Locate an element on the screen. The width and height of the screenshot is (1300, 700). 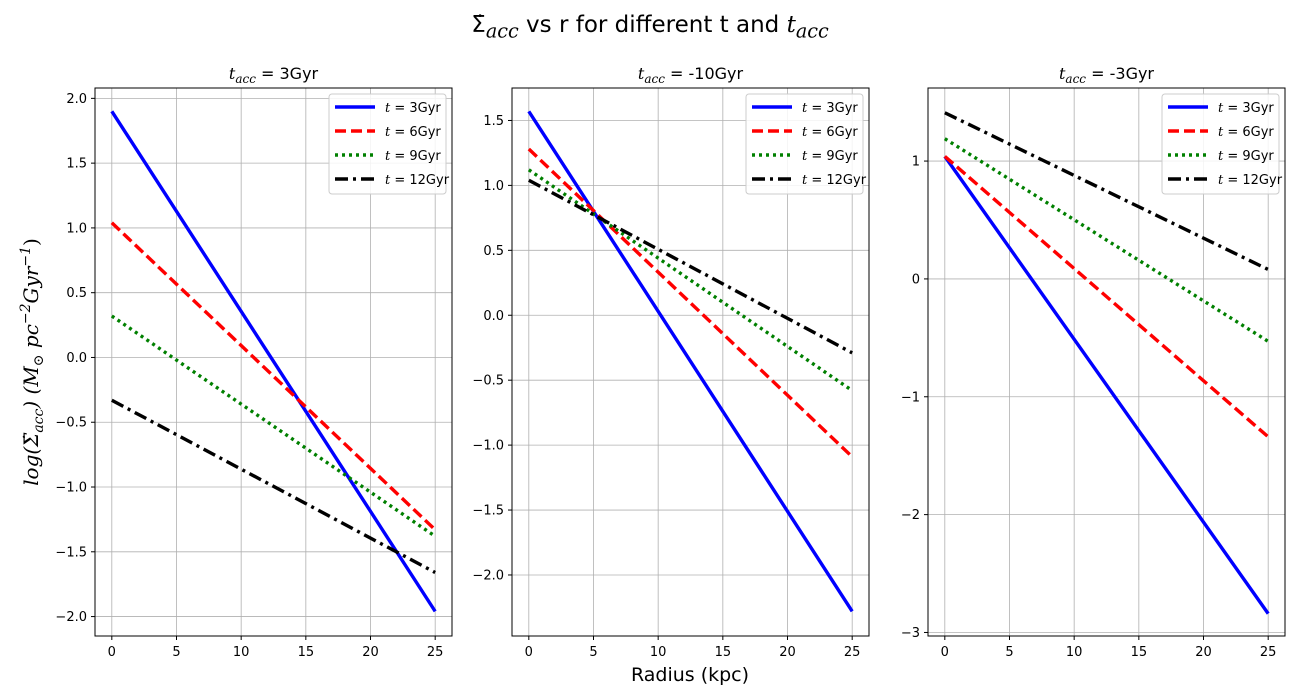
y-tick-label: 0 is located at coordinates (916, 279).